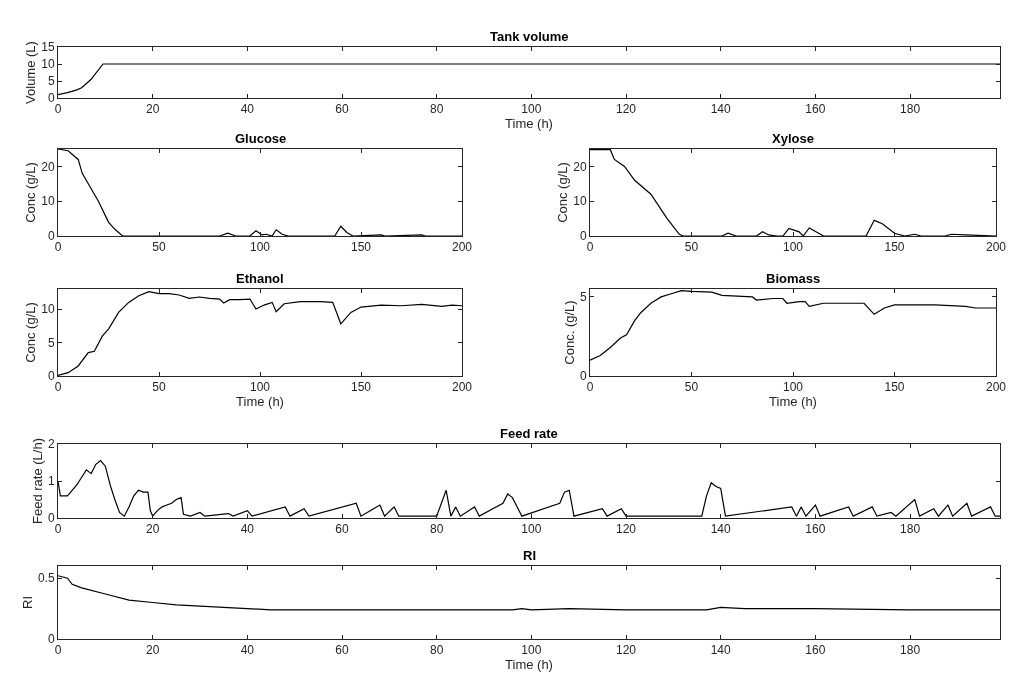  What do you see at coordinates (793, 138) in the screenshot?
I see `chart-title: Xylose` at bounding box center [793, 138].